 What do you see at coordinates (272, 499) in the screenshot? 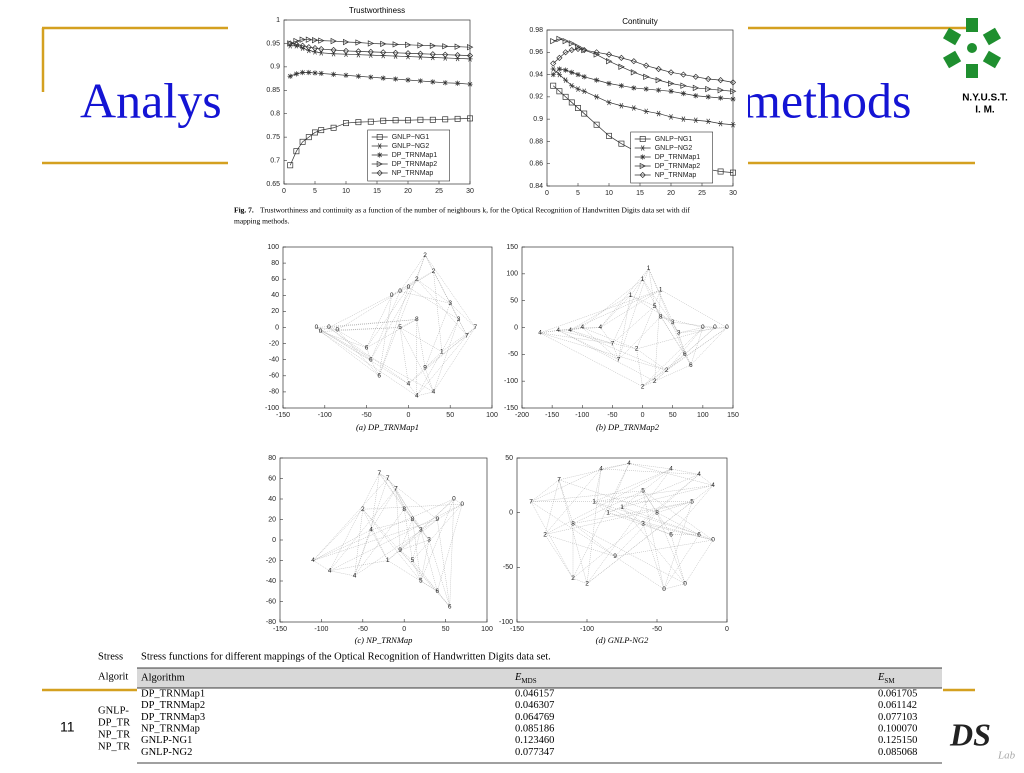
I see `y-tick-label: 40` at bounding box center [272, 499].